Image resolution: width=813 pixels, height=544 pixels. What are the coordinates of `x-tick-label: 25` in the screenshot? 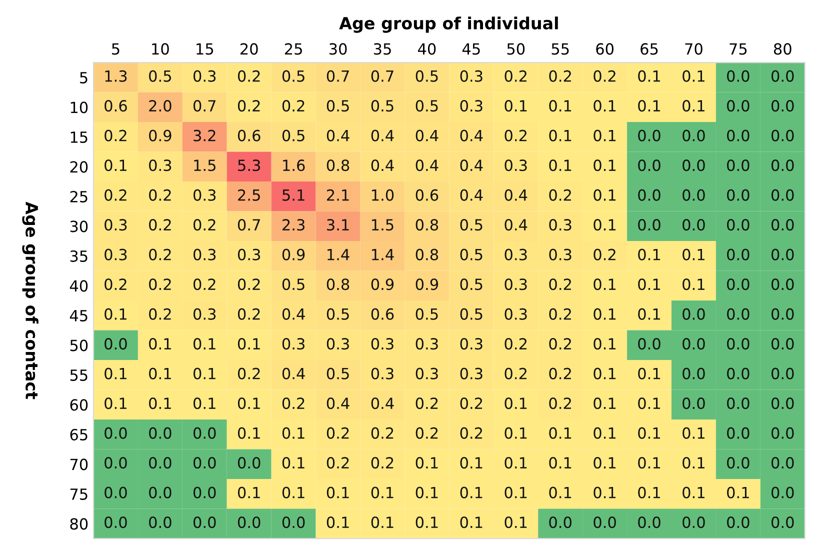 It's located at (293, 49).